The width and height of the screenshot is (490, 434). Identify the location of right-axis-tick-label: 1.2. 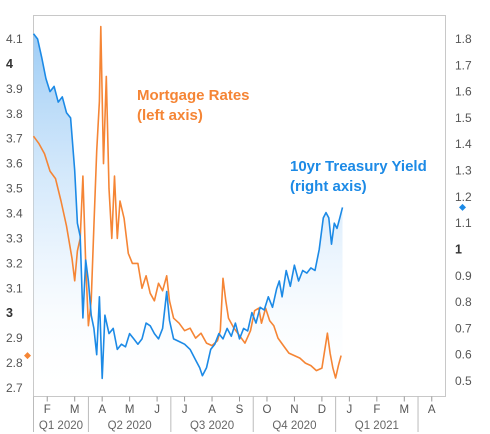
(463, 197).